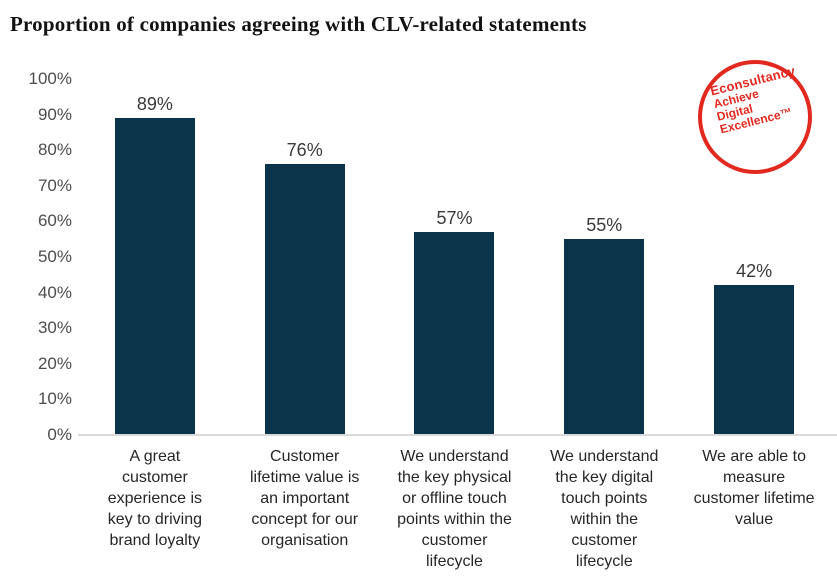  What do you see at coordinates (604, 225) in the screenshot?
I see `bar-value-label: 55%` at bounding box center [604, 225].